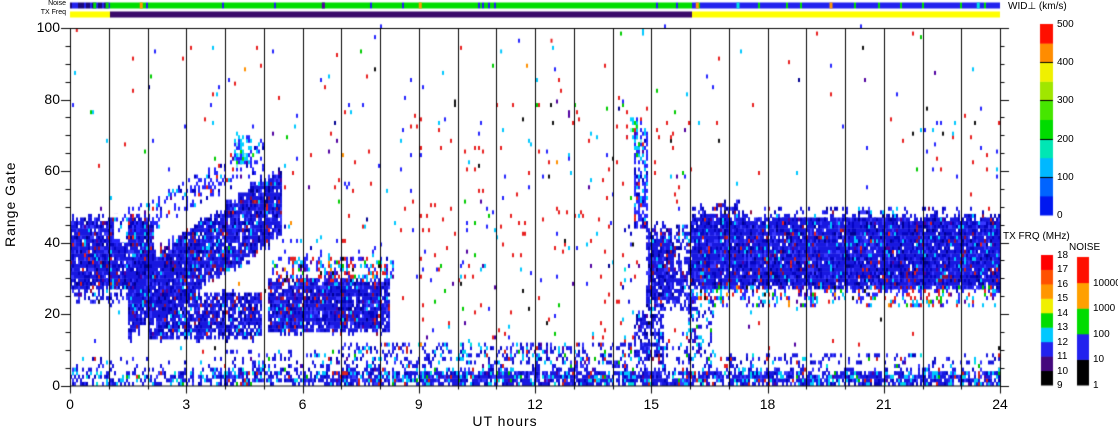 Image resolution: width=1118 pixels, height=435 pixels. What do you see at coordinates (767, 404) in the screenshot?
I see `x-axis-tick-label: 18` at bounding box center [767, 404].